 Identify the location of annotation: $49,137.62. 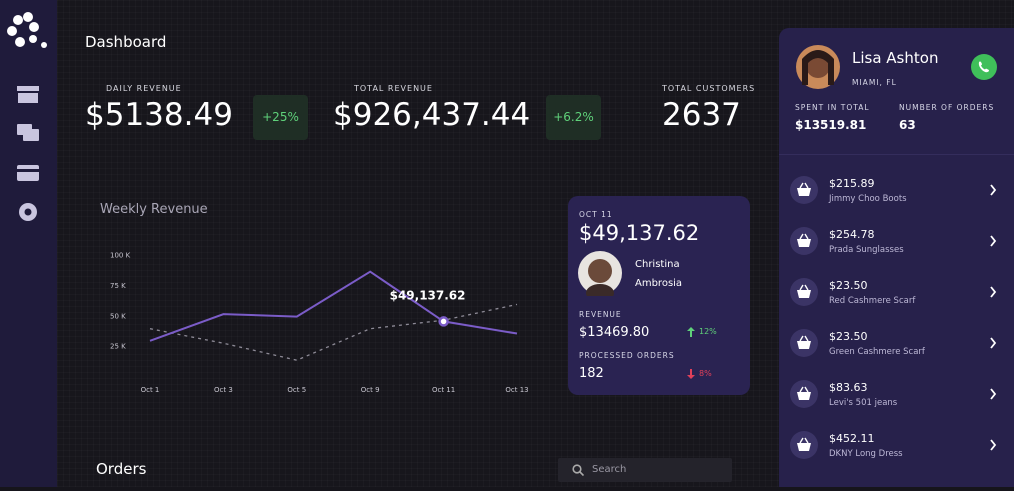
(428, 295).